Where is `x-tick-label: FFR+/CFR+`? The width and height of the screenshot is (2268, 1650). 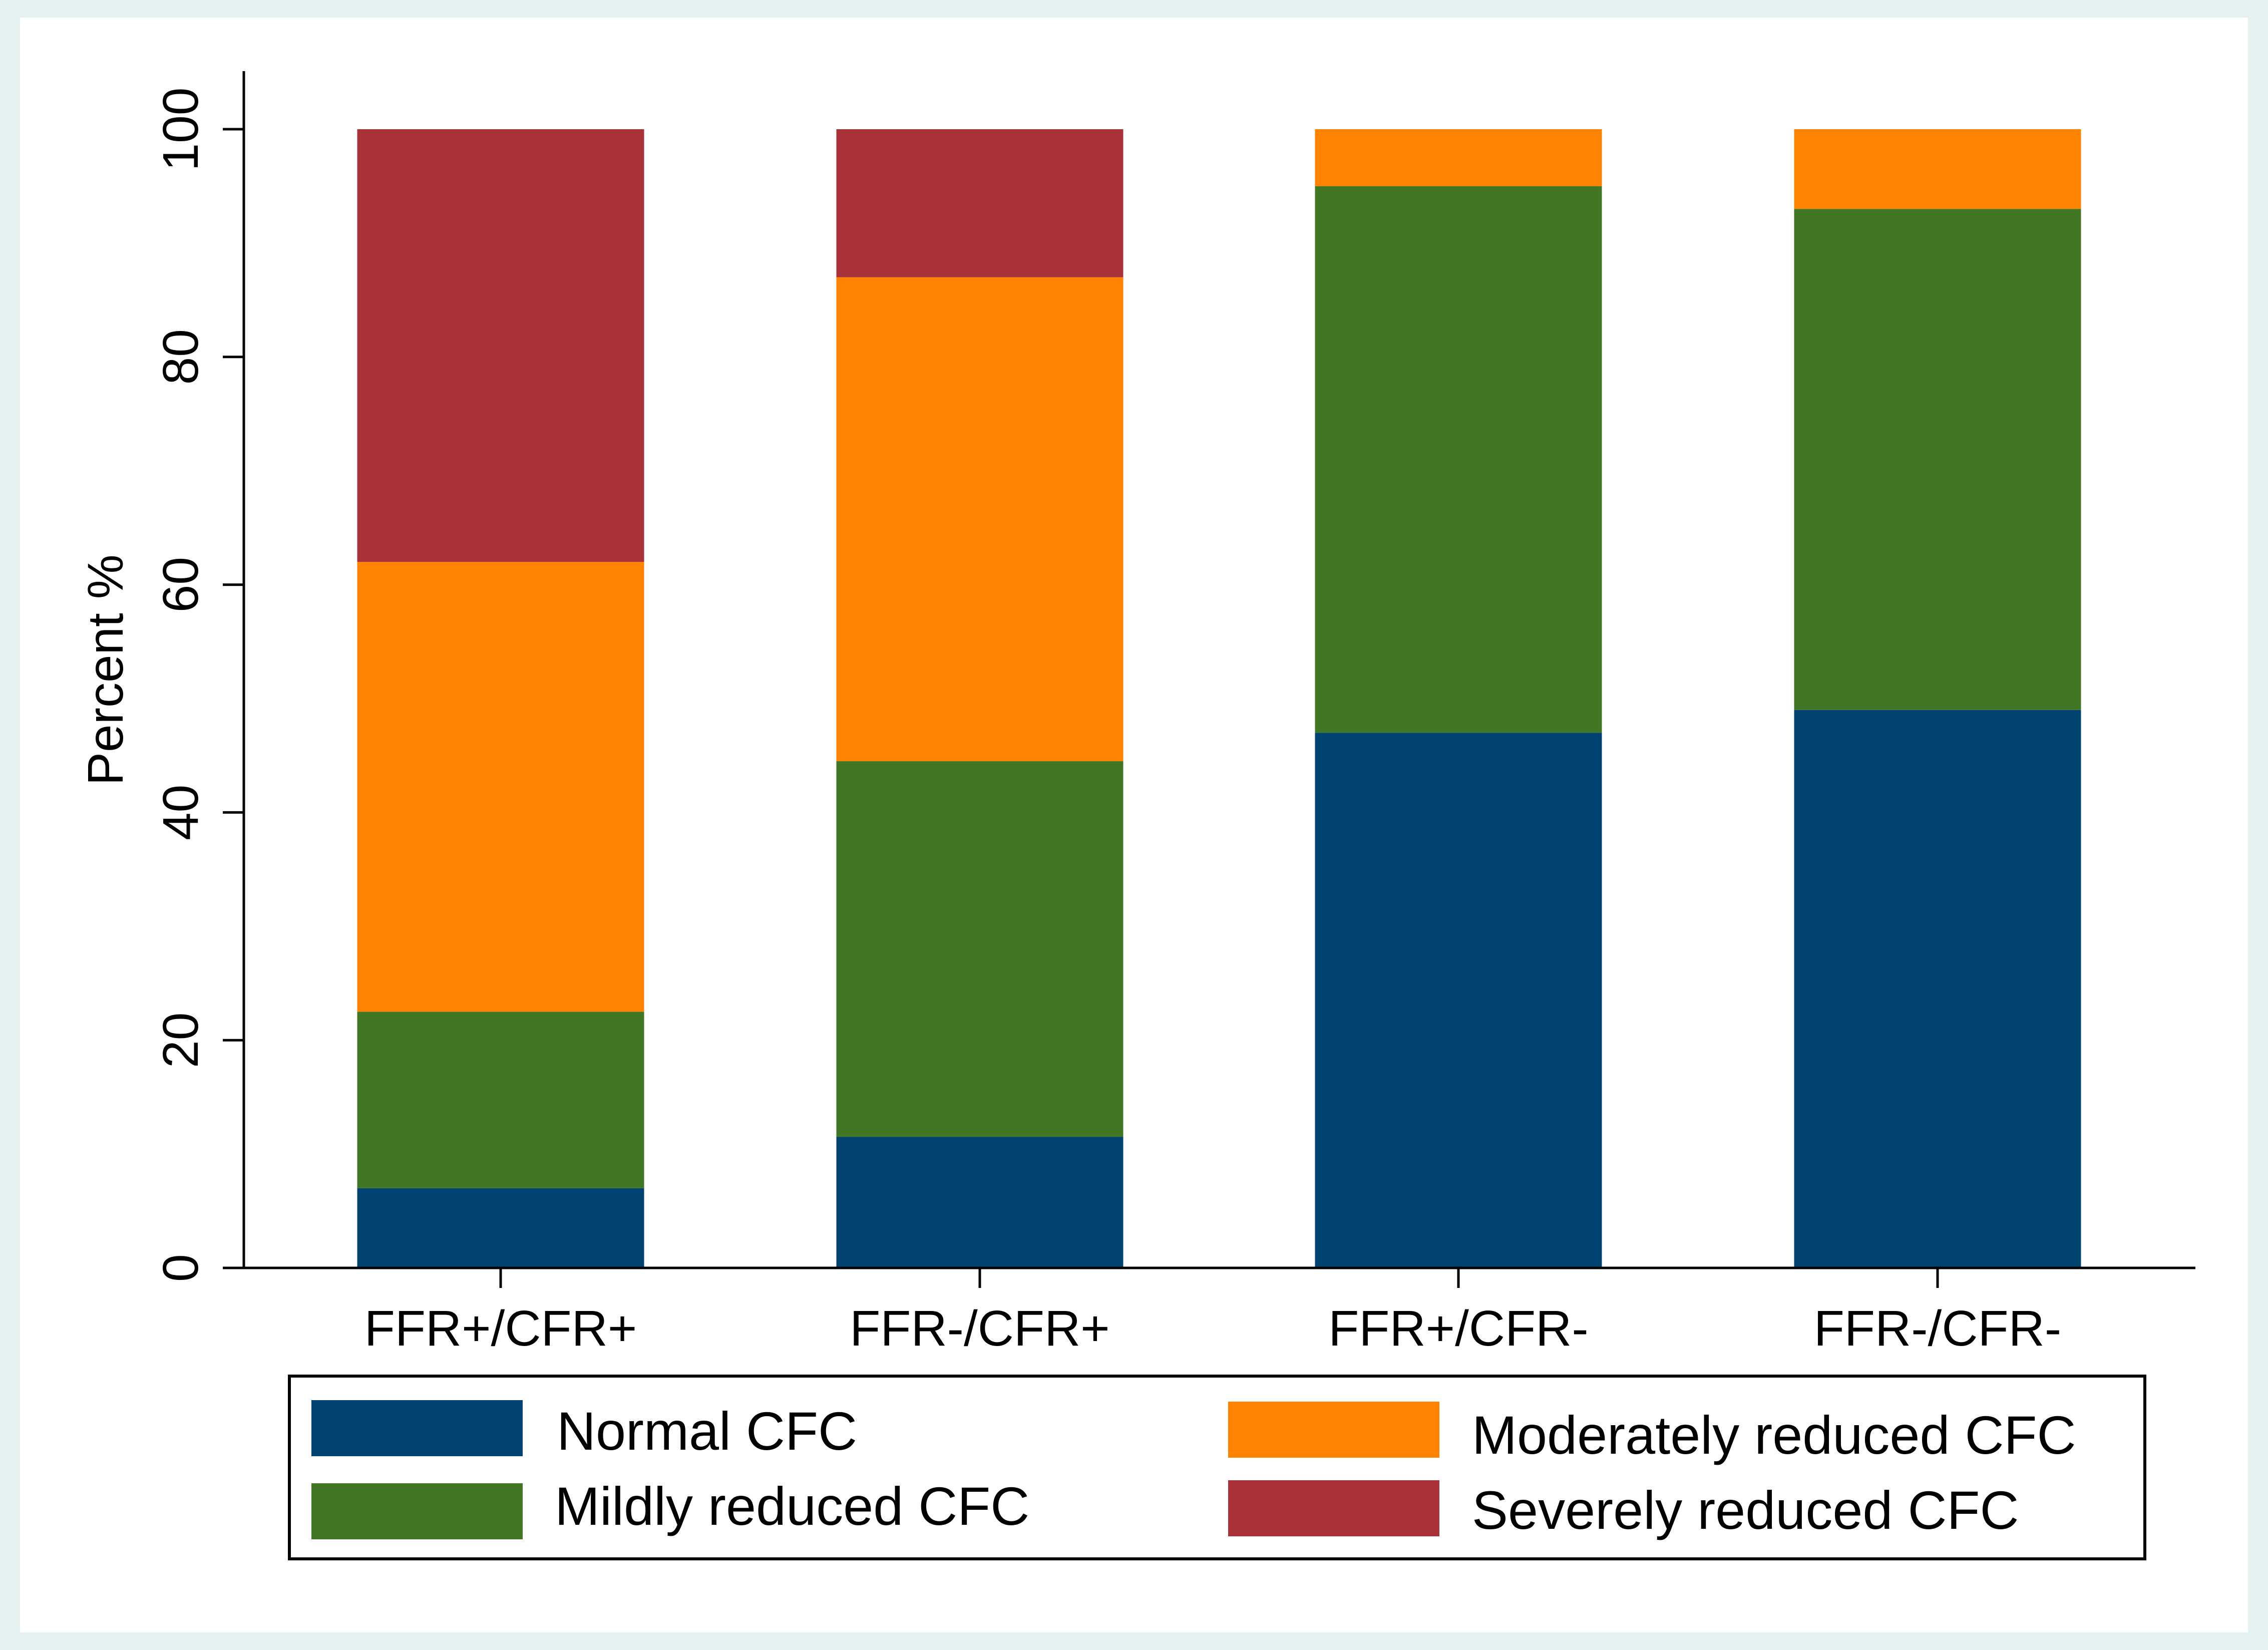 x-tick-label: FFR+/CFR+ is located at coordinates (501, 1329).